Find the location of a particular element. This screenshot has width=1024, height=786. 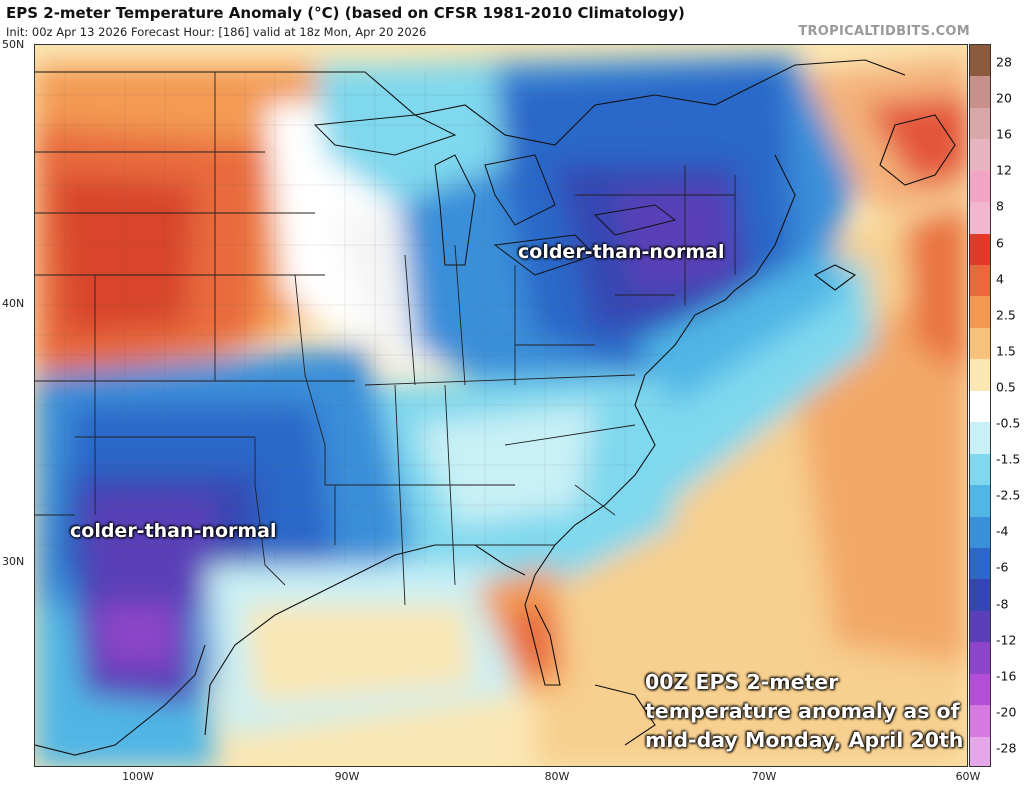

colorbar-label: 16 is located at coordinates (1004, 134).